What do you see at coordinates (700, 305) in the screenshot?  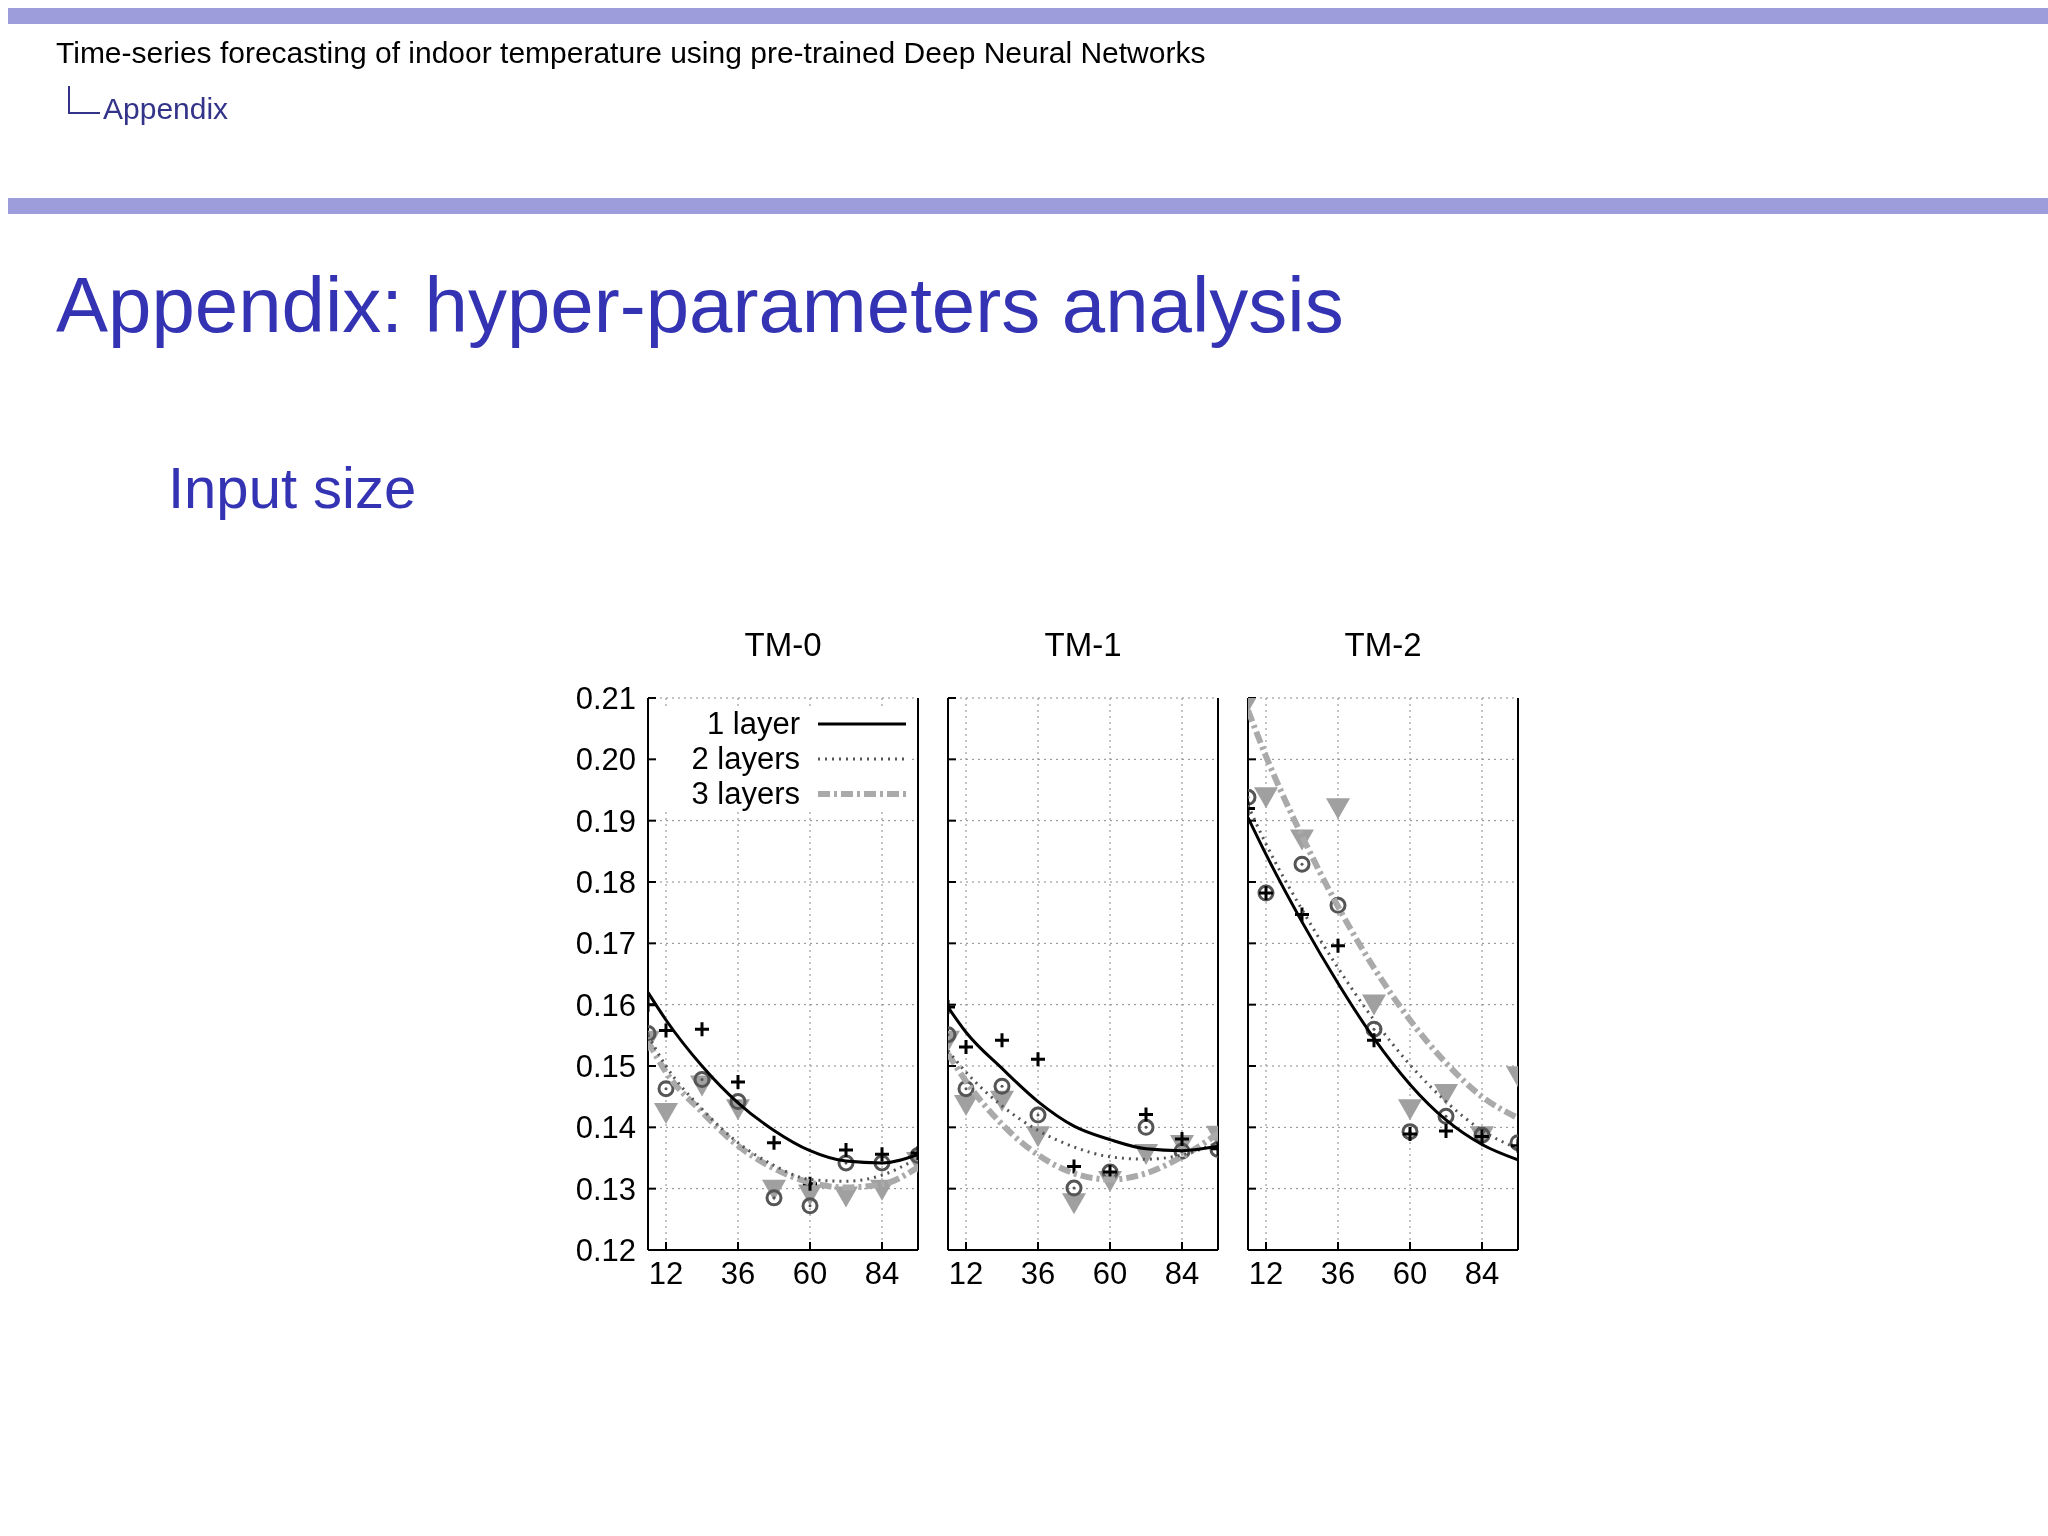 I see `text: Appendix: hyper-parameters analysis` at bounding box center [700, 305].